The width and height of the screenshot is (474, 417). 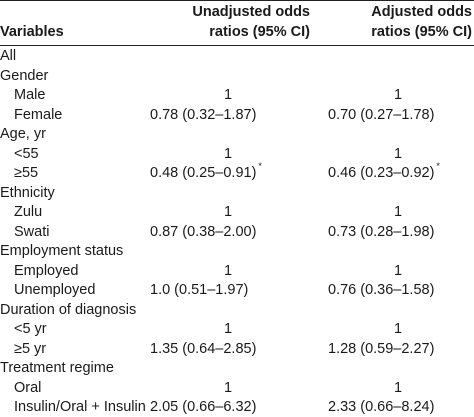 What do you see at coordinates (203, 173) in the screenshot?
I see `unadjusted-or-value: 0.48 (0.25–0.91)` at bounding box center [203, 173].